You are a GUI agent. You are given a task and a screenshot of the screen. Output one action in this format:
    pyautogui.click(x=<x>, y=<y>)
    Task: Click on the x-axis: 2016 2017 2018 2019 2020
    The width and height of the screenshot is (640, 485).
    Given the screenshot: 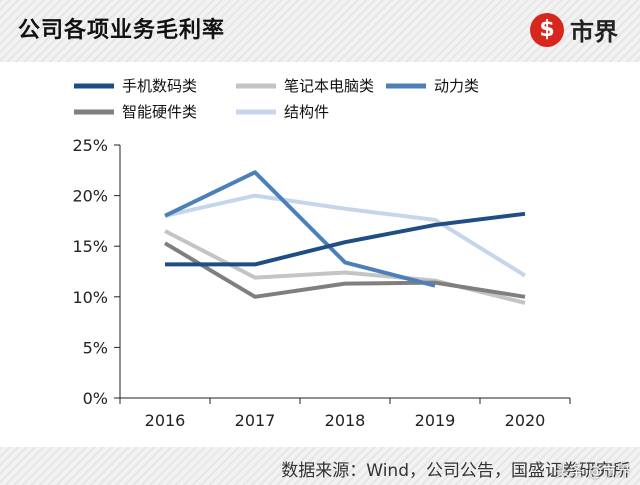 What is the action you would take?
    pyautogui.click(x=345, y=413)
    